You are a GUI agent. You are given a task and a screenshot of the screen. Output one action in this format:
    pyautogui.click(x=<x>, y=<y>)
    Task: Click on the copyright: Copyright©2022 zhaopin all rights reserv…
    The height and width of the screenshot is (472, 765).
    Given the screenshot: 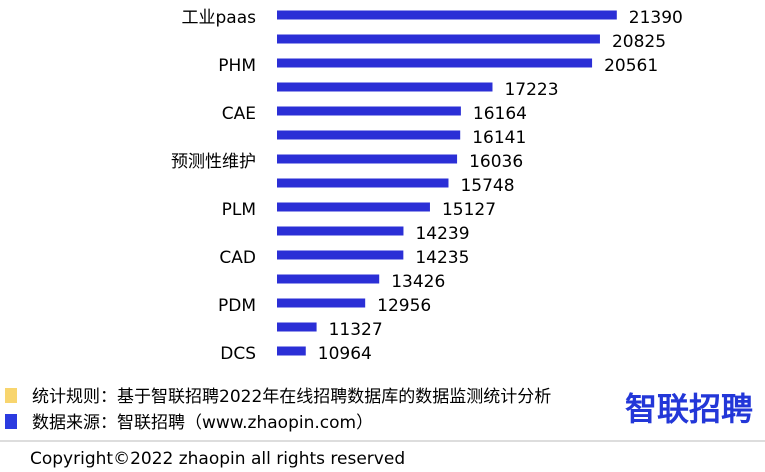 What is the action you would take?
    pyautogui.click(x=217, y=459)
    